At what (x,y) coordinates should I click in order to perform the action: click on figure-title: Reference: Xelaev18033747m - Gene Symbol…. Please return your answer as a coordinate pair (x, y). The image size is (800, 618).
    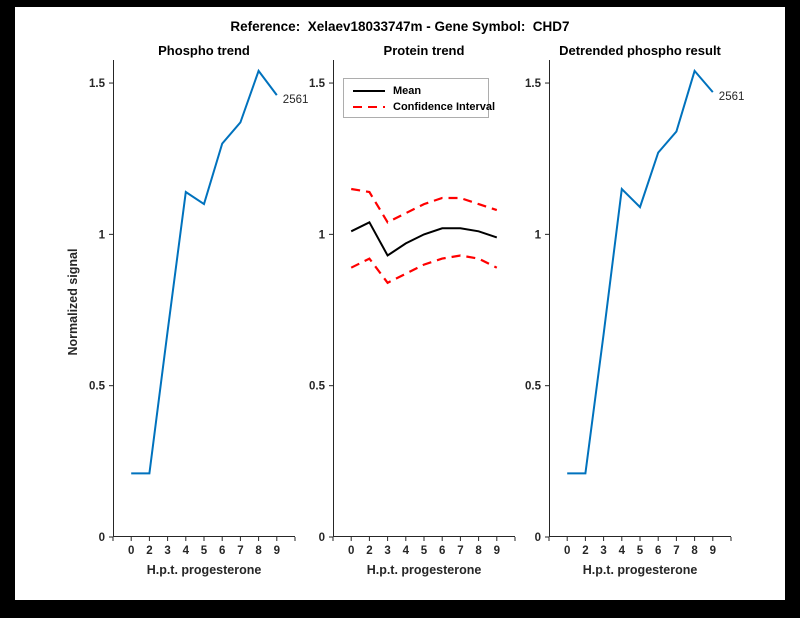
    Looking at the image, I should click on (400, 26).